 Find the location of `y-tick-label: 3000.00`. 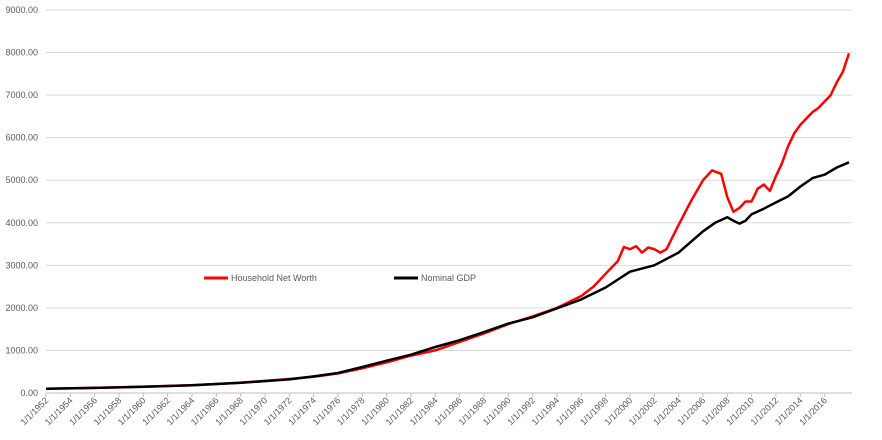

y-tick-label: 3000.00 is located at coordinates (21, 265).